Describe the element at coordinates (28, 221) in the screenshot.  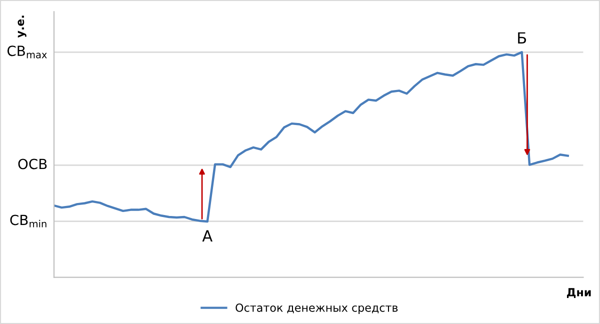
I see `ref-line-label: СВ$_{min}$` at that location.